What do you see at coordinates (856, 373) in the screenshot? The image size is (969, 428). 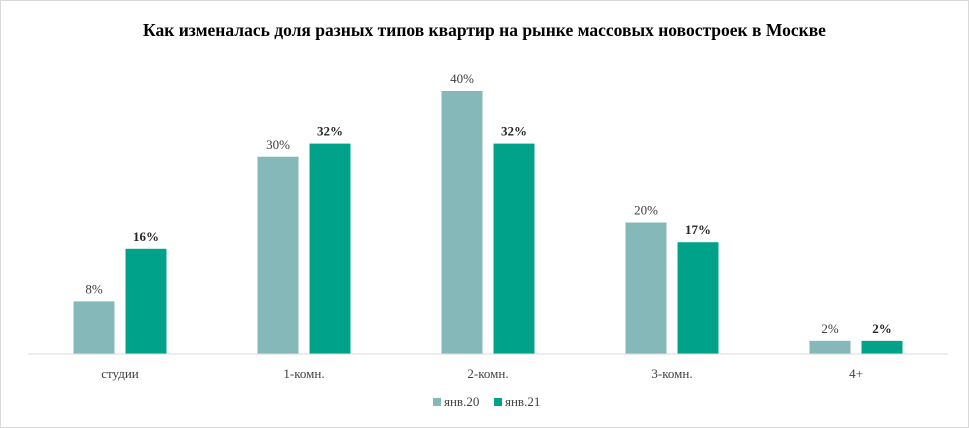 I see `x-tick-label: 4+` at bounding box center [856, 373].